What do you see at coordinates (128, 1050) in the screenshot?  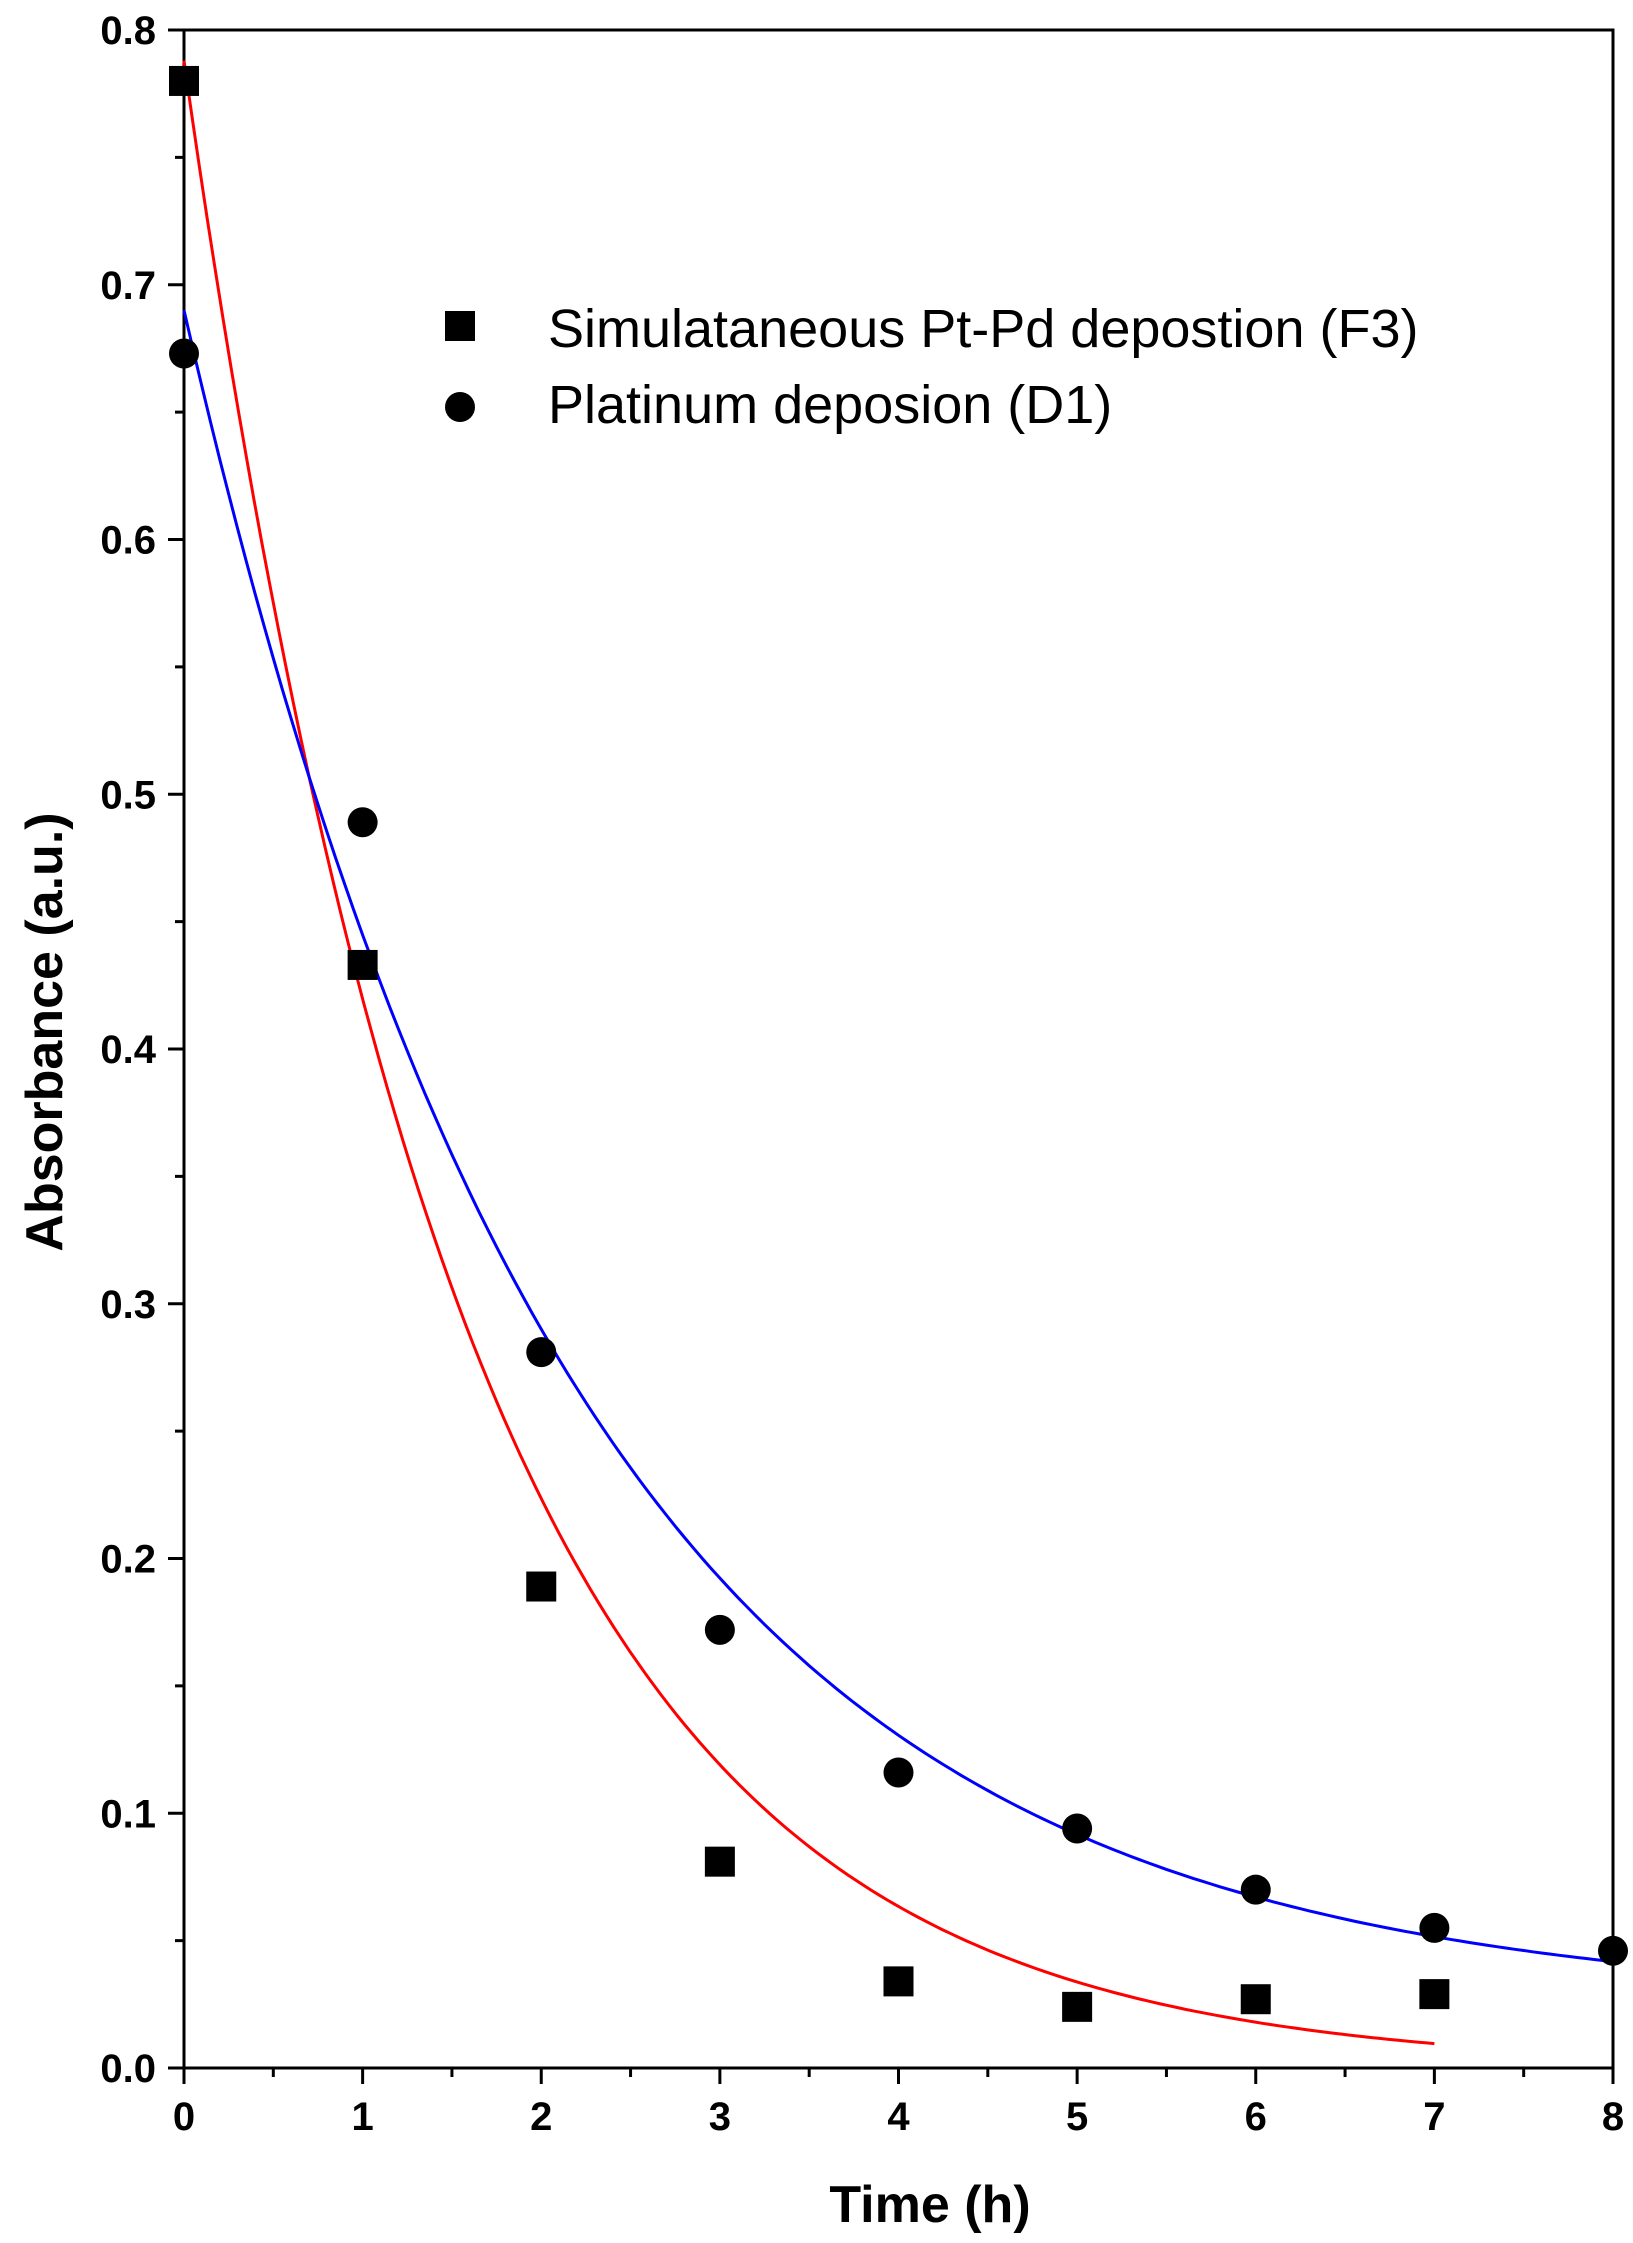 I see `y-tick-label: 0.4` at bounding box center [128, 1050].